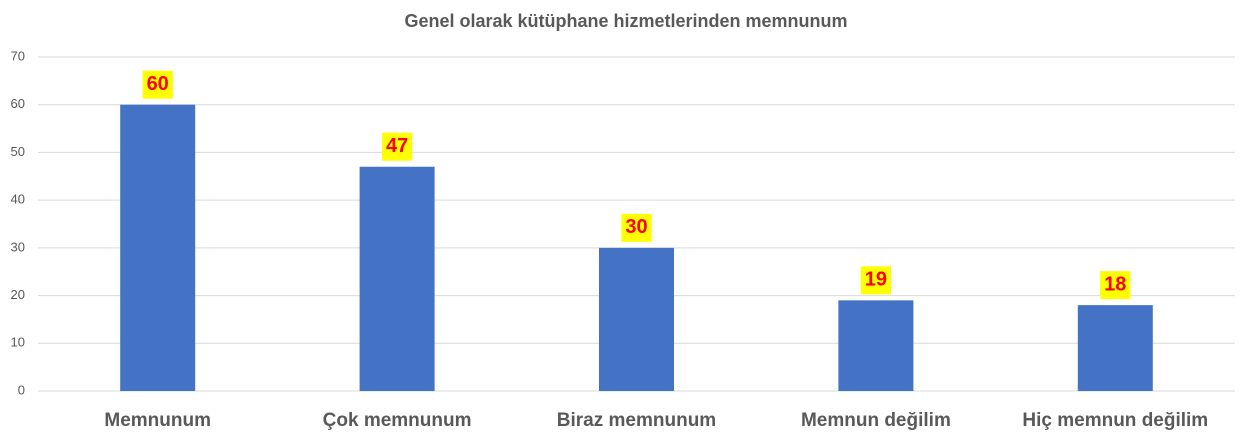 Image resolution: width=1251 pixels, height=448 pixels. What do you see at coordinates (18, 246) in the screenshot?
I see `y-tick-label: 30` at bounding box center [18, 246].